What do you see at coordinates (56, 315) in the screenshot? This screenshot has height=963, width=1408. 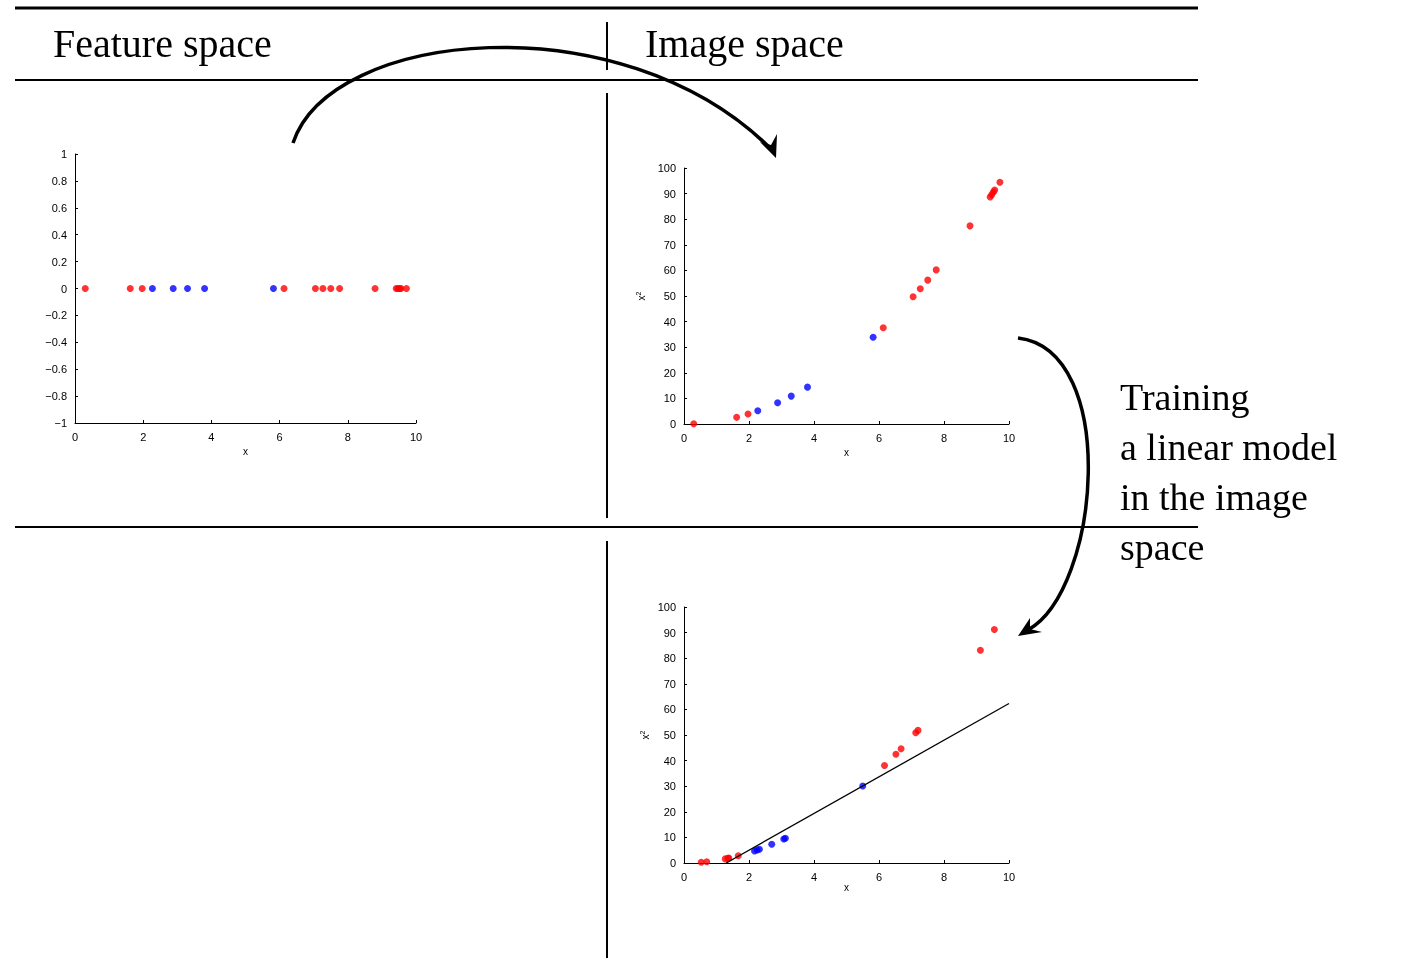 I see `y-tick-label: −0.2` at bounding box center [56, 315].